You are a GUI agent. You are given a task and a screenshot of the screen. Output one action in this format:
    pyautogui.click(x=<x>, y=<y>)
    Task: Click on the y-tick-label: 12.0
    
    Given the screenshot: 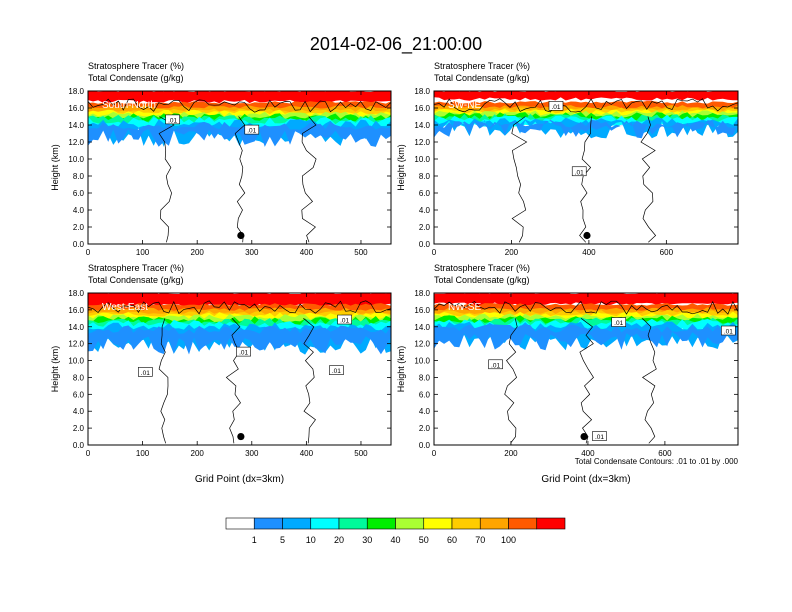 What is the action you would take?
    pyautogui.click(x=76, y=344)
    